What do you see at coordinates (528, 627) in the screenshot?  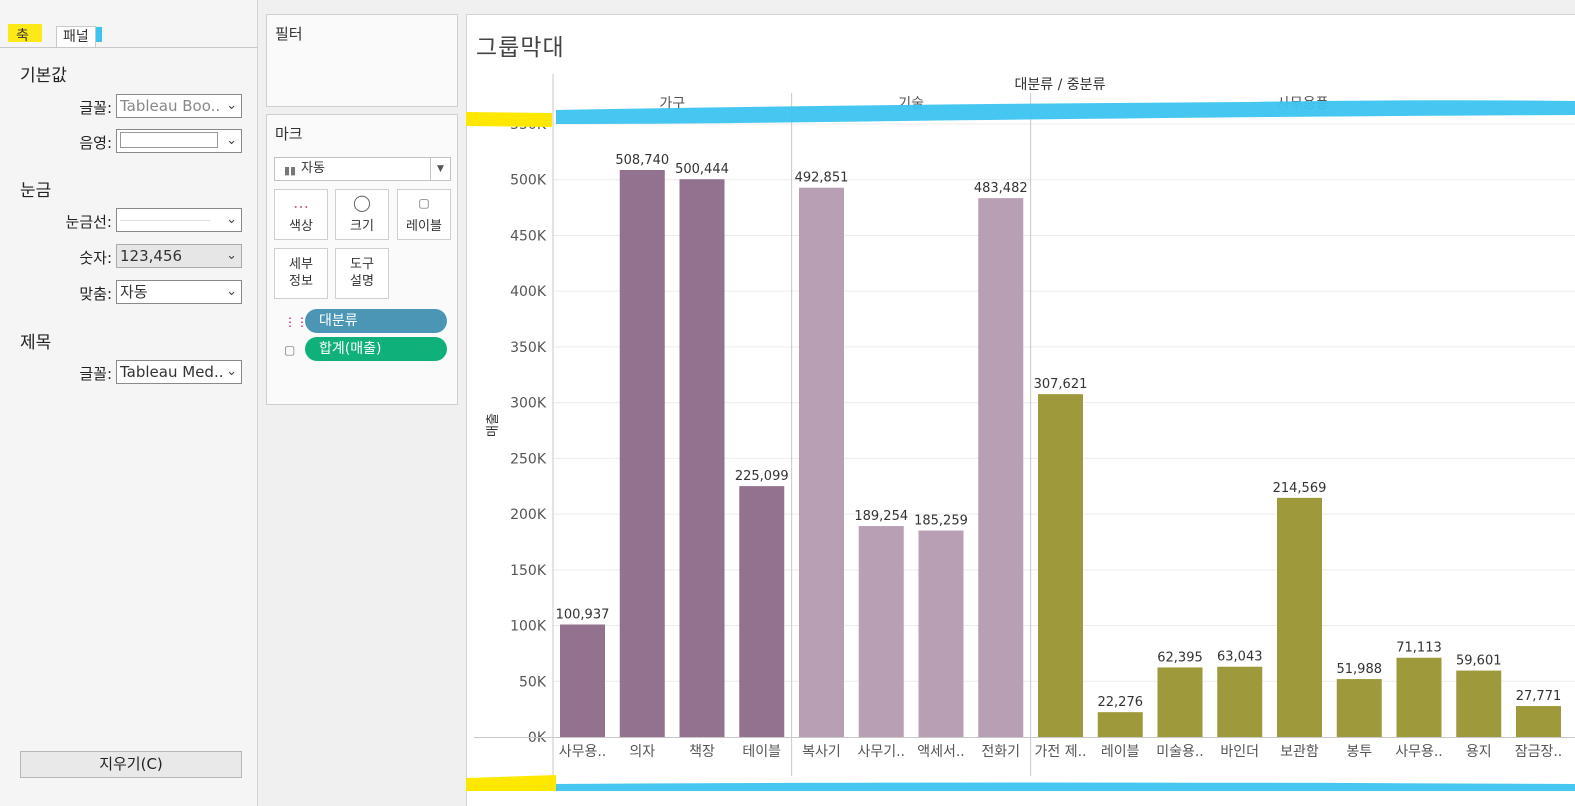 I see `y-tick-label: 100K` at bounding box center [528, 627].